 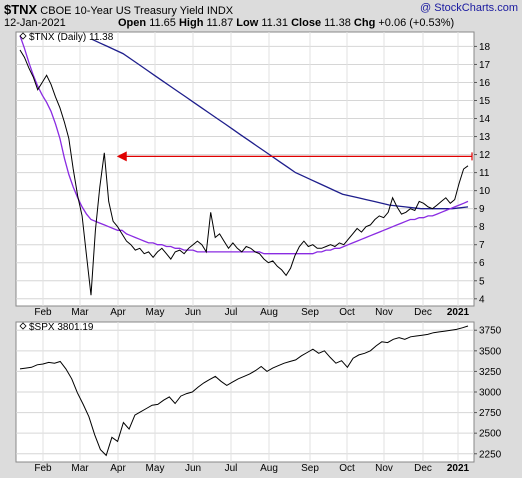 What do you see at coordinates (482, 209) in the screenshot?
I see `y-tick-label: 9` at bounding box center [482, 209].